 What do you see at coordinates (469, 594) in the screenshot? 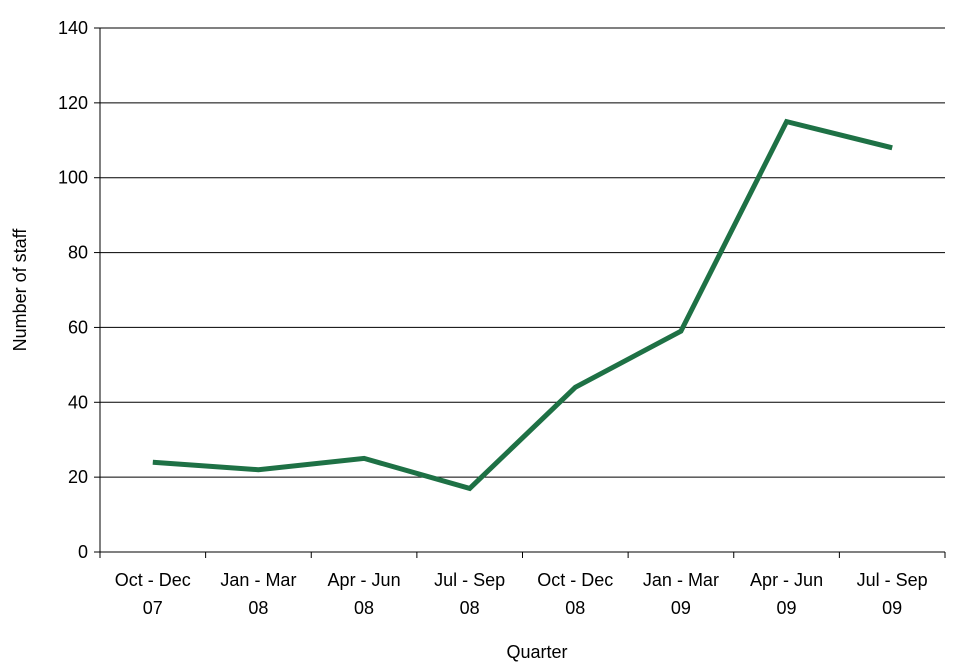
I see `x-tick-label: Jul - Sep 08` at bounding box center [469, 594].